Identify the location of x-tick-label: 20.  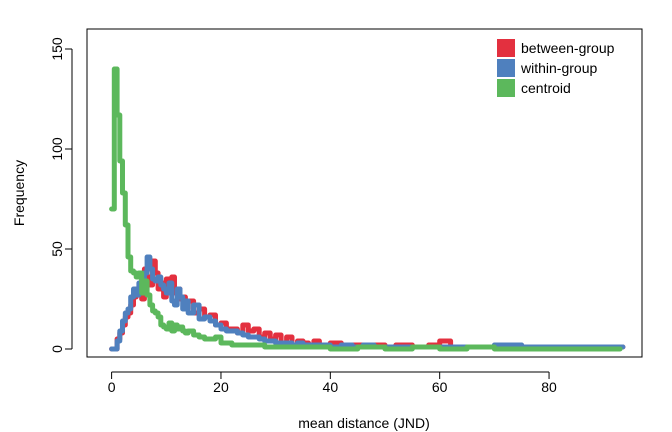
(221, 387).